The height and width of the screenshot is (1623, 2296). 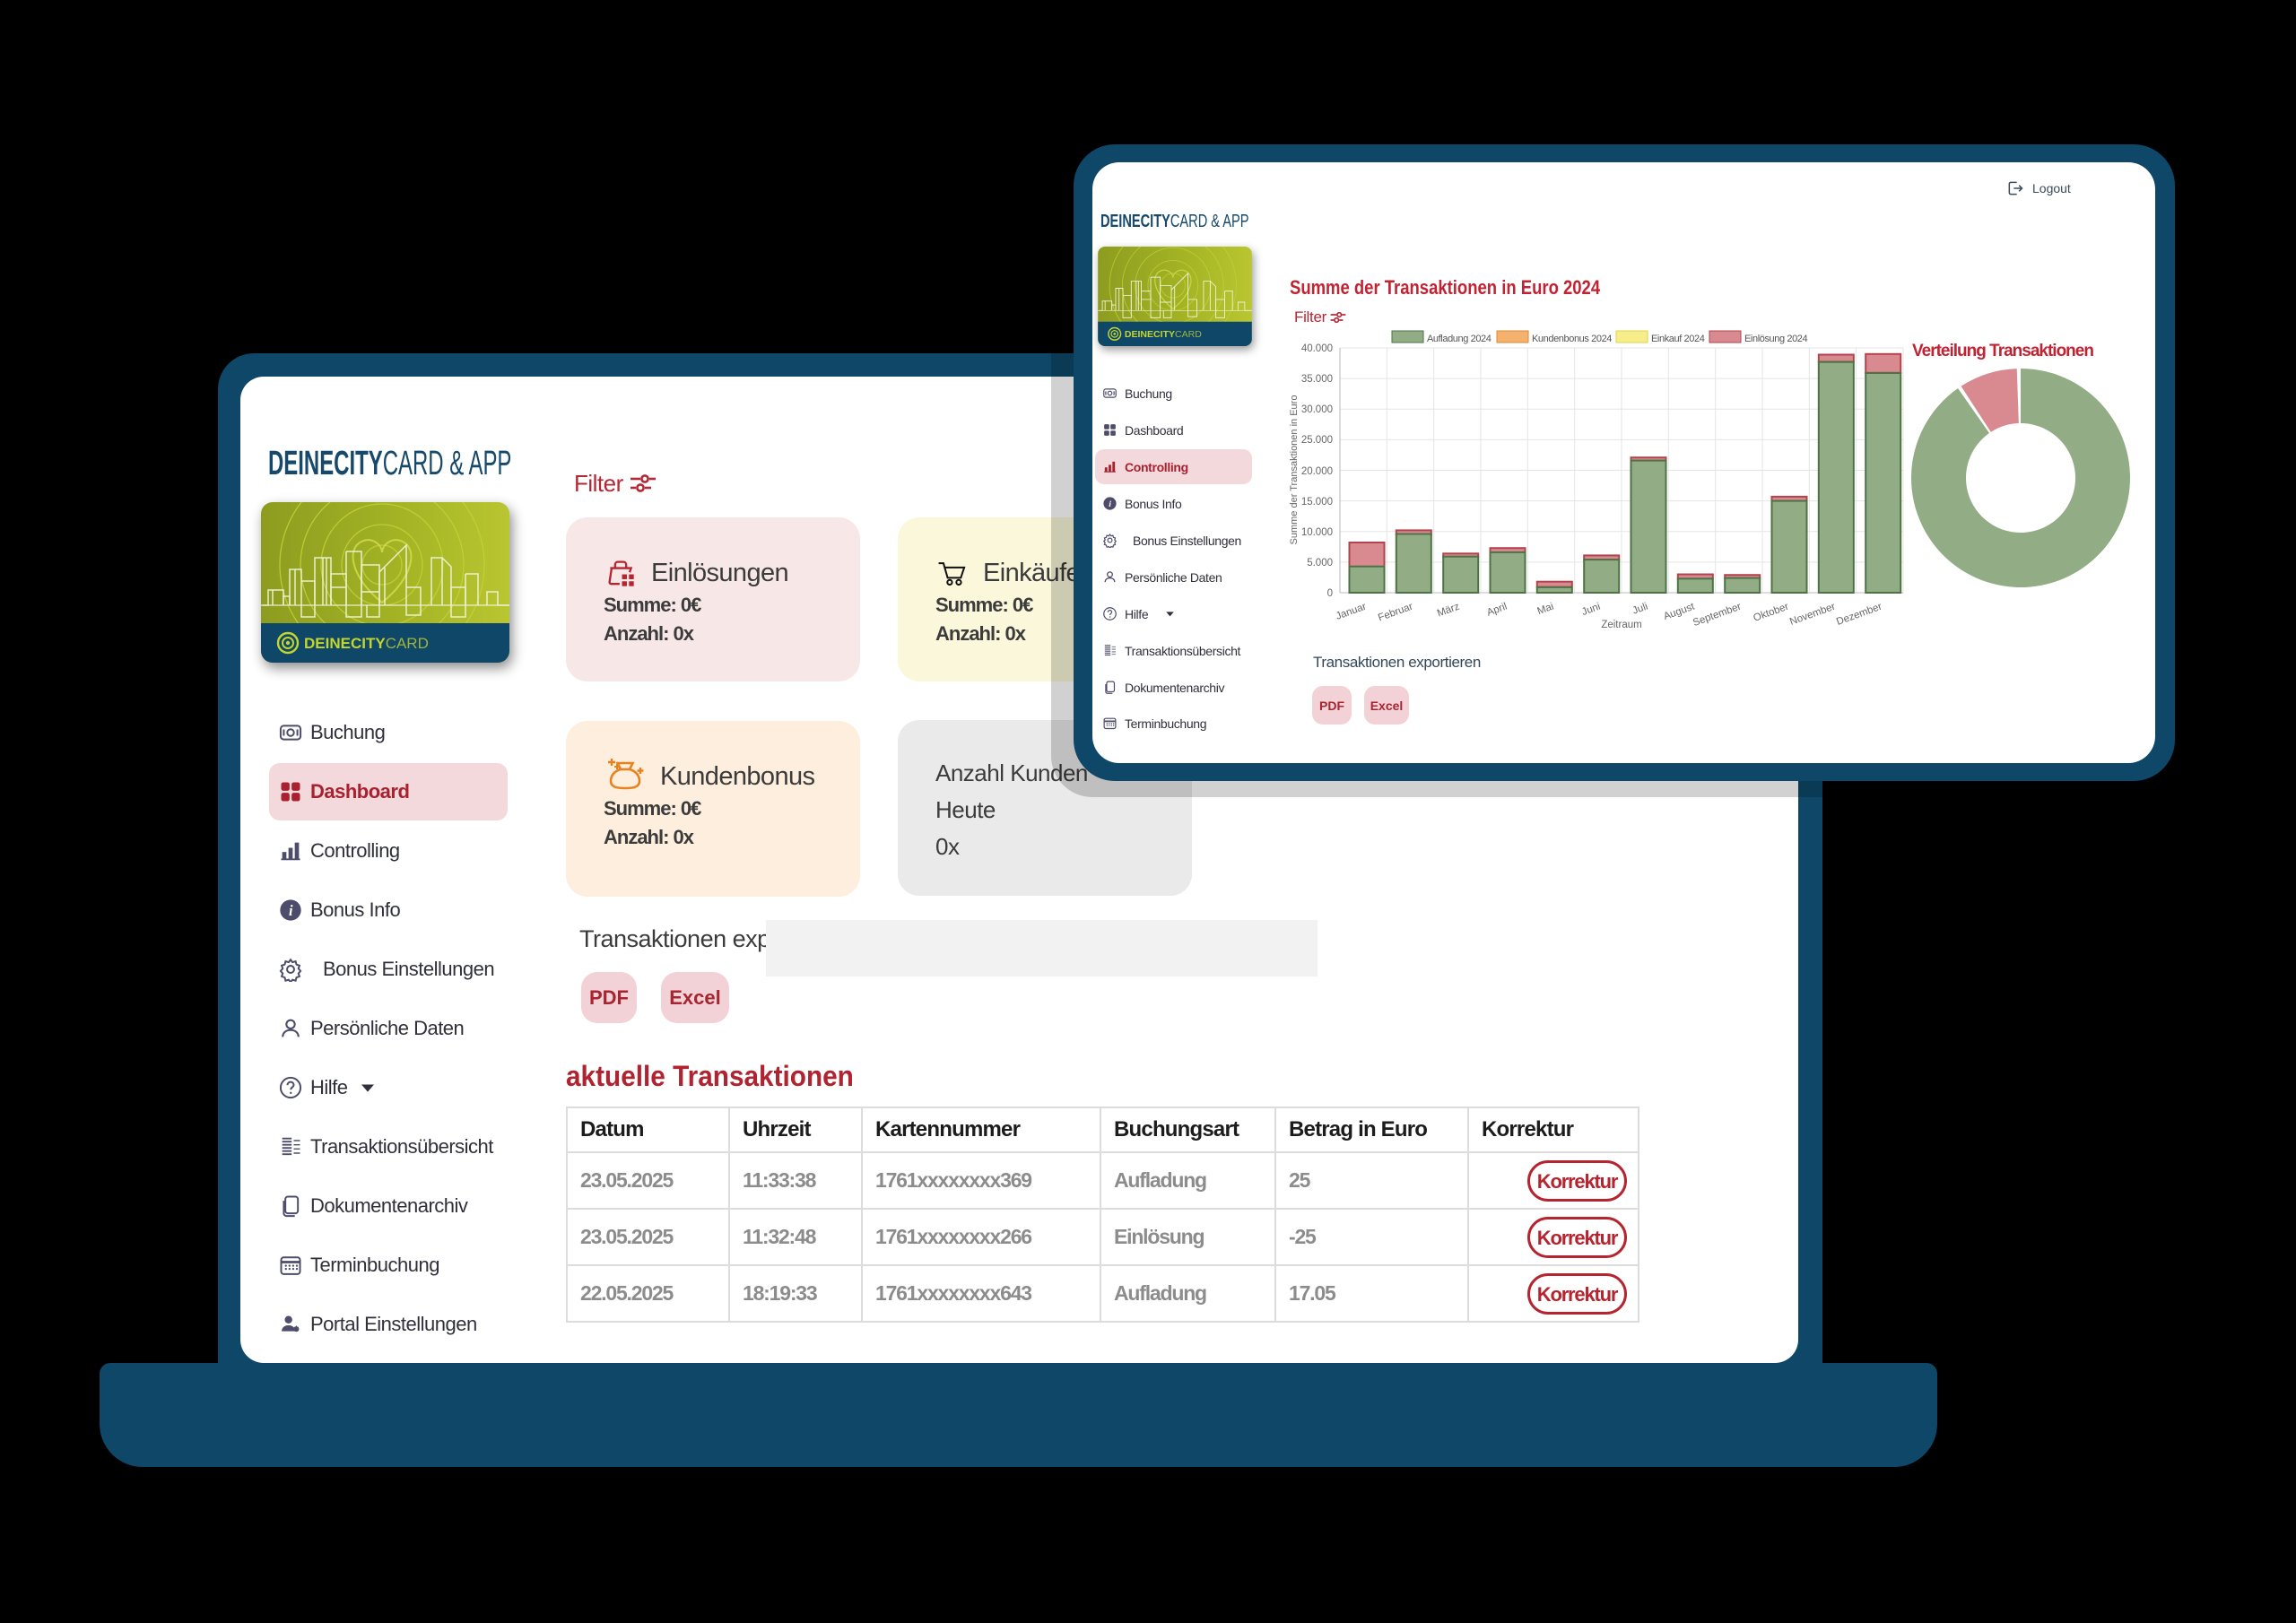 I want to click on svg-text: Einlösung 2024, so click(x=1776, y=339).